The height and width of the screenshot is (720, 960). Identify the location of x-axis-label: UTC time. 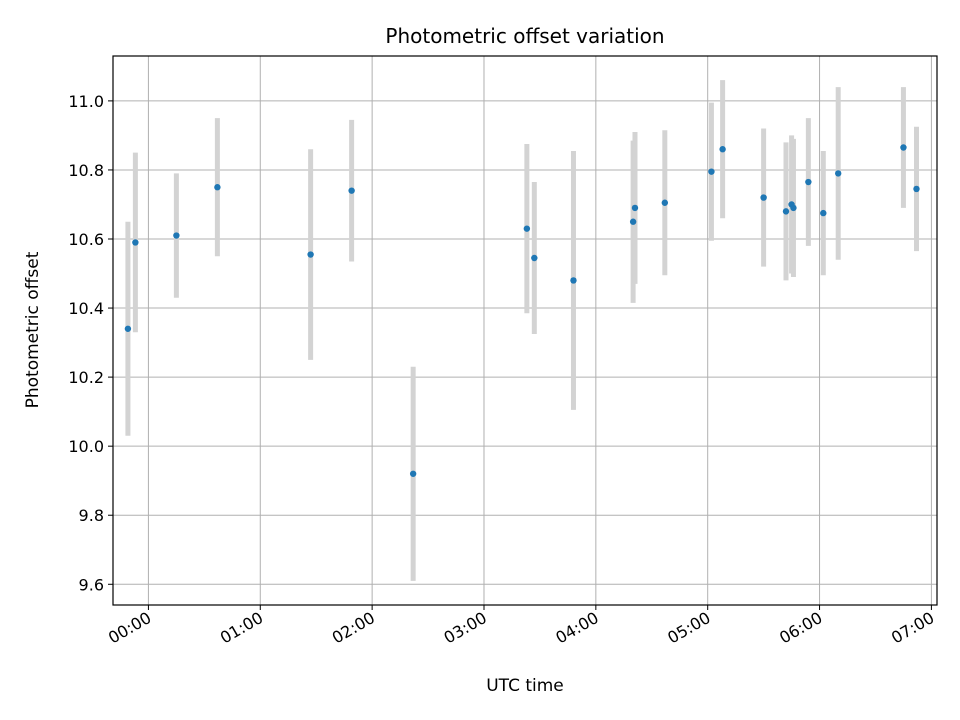
(525, 686).